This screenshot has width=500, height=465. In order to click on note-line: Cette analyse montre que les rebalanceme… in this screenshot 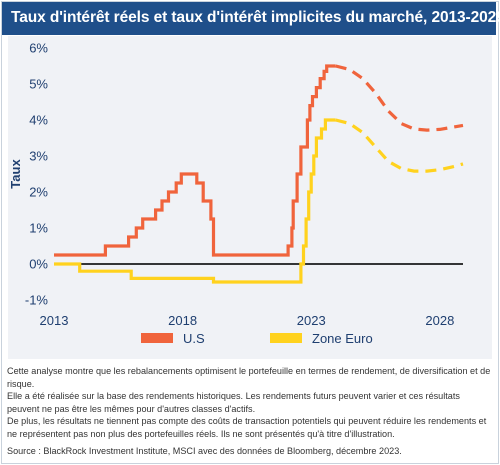, I will do `click(249, 377)`.